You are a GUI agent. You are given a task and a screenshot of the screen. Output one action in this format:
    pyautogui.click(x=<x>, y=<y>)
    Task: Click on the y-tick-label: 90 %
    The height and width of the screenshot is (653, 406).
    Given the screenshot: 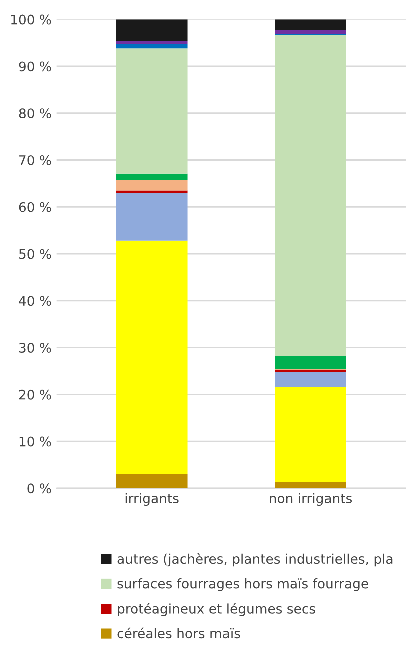 What is the action you would take?
    pyautogui.click(x=35, y=67)
    